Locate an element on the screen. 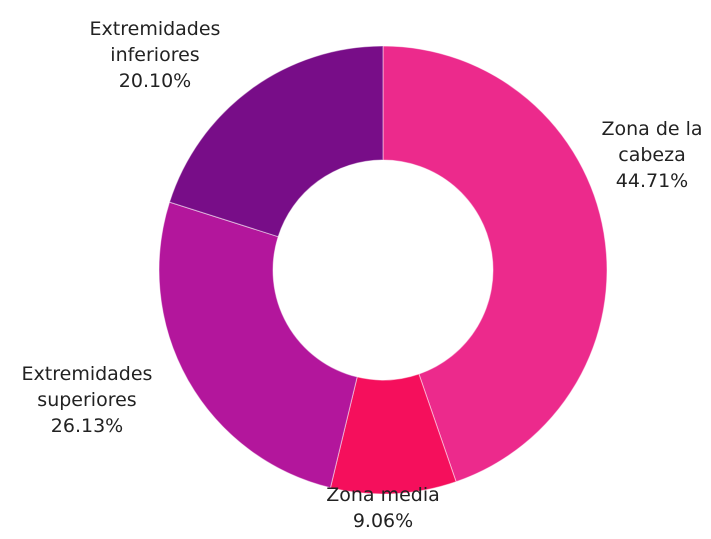  value-label: 44.71% is located at coordinates (652, 181).